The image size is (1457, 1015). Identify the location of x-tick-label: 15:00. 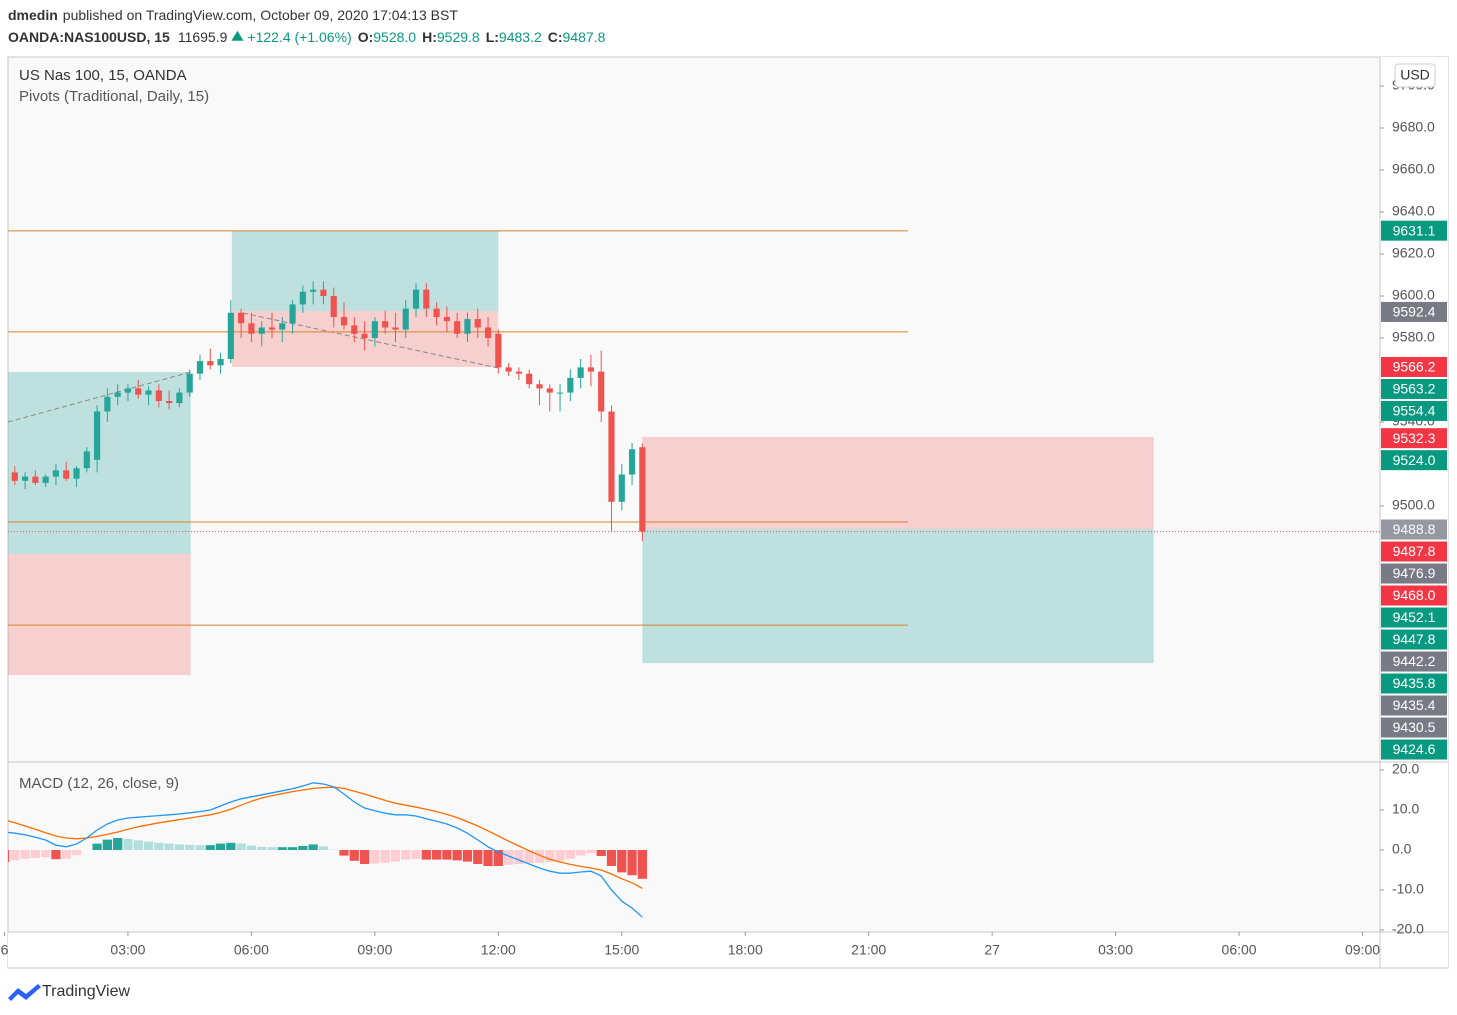
(621, 950).